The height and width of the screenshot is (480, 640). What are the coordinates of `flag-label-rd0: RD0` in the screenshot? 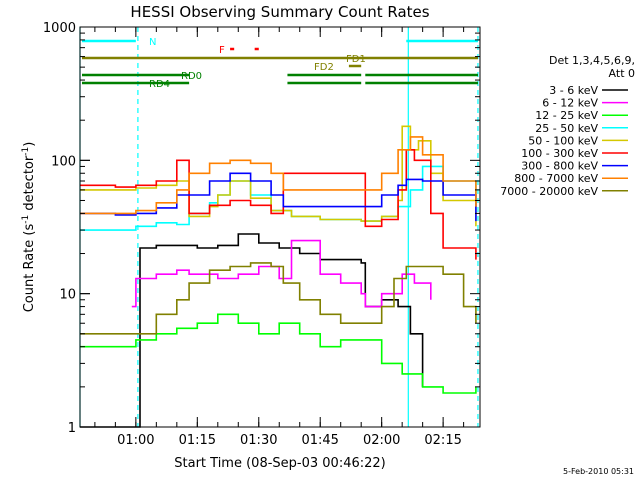 It's located at (191, 76).